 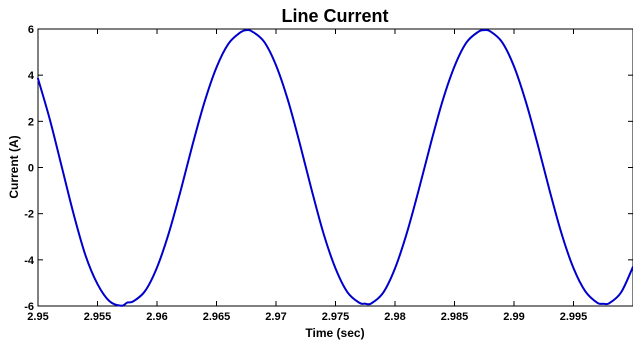 I want to click on y-tick-label: -4, so click(x=29, y=261).